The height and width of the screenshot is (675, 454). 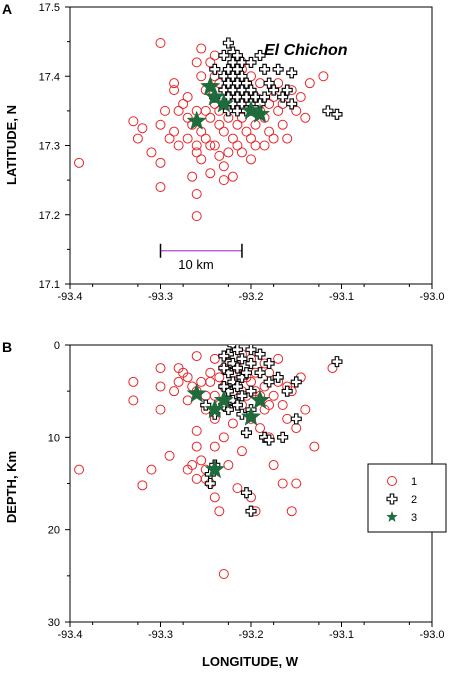 I want to click on legend-entry-2: 2, so click(x=414, y=500).